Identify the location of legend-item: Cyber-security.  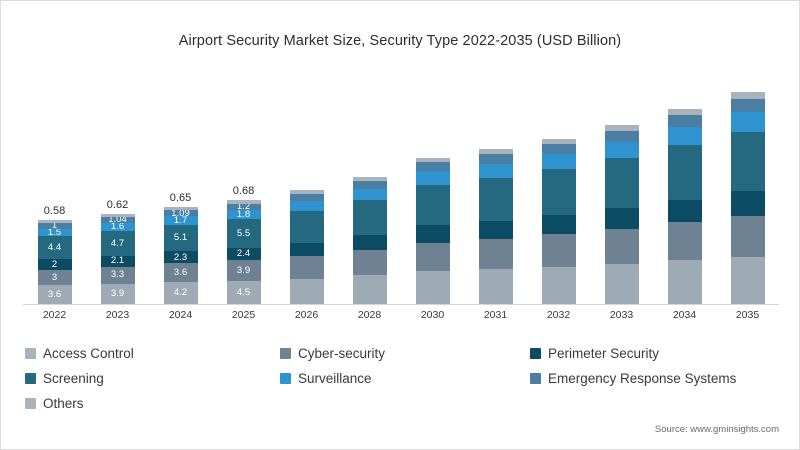
(405, 353).